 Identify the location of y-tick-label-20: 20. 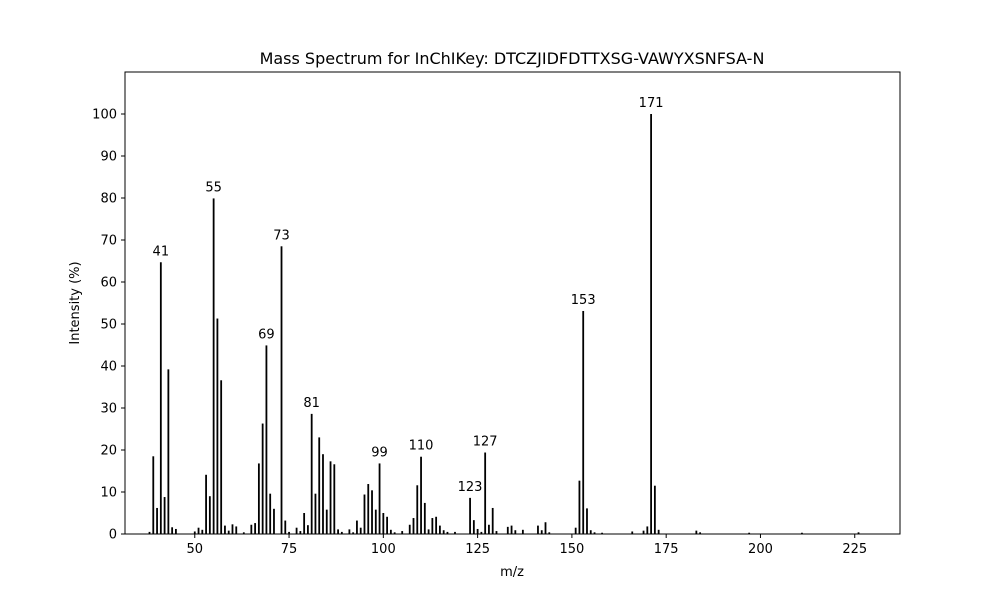
(108, 451).